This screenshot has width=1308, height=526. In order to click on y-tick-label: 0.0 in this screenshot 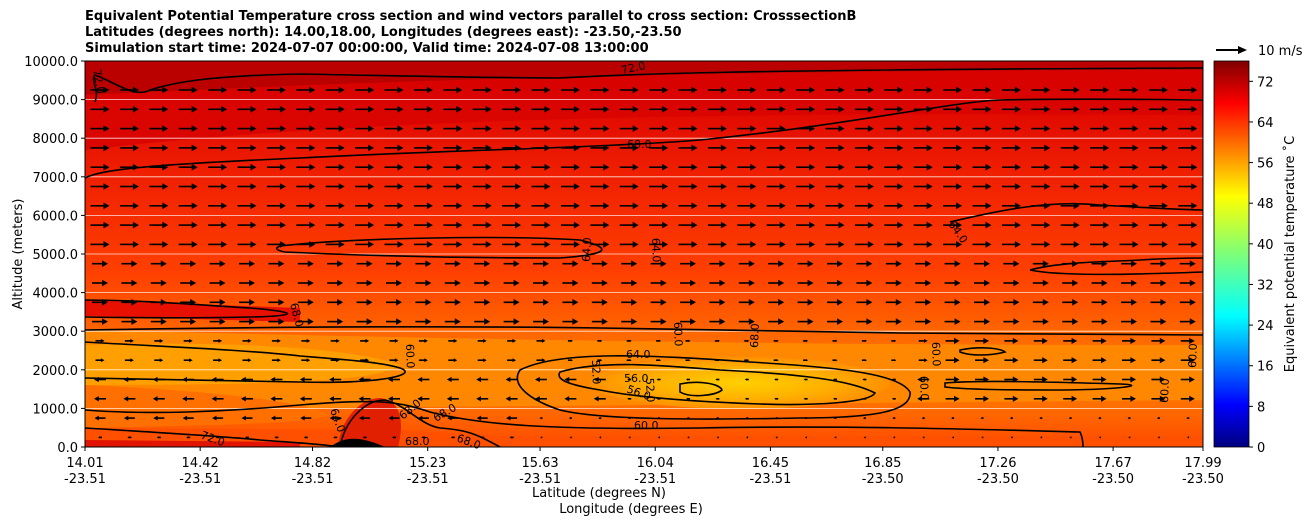, I will do `click(67, 448)`.